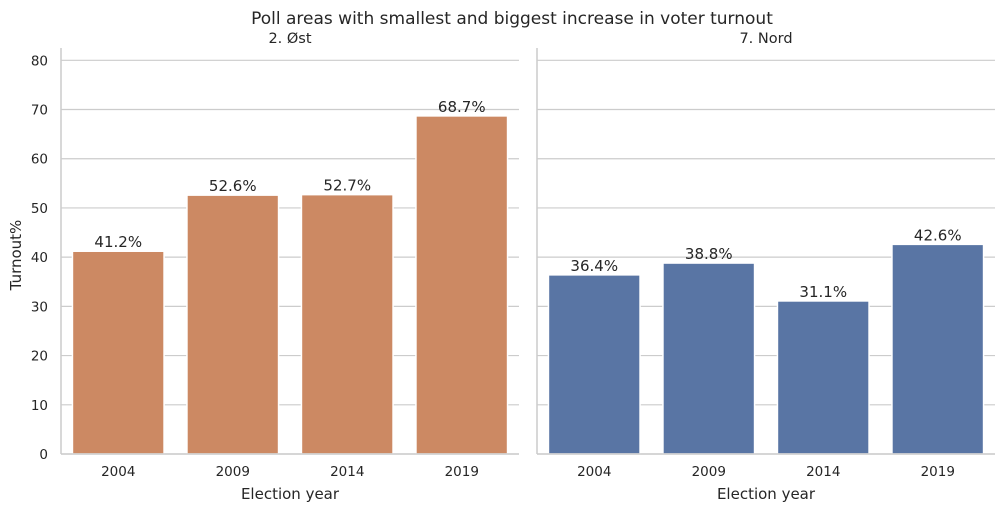 The height and width of the screenshot is (512, 1004). Describe the element at coordinates (289, 39) in the screenshot. I see `facet-title: 2. Øst` at that location.